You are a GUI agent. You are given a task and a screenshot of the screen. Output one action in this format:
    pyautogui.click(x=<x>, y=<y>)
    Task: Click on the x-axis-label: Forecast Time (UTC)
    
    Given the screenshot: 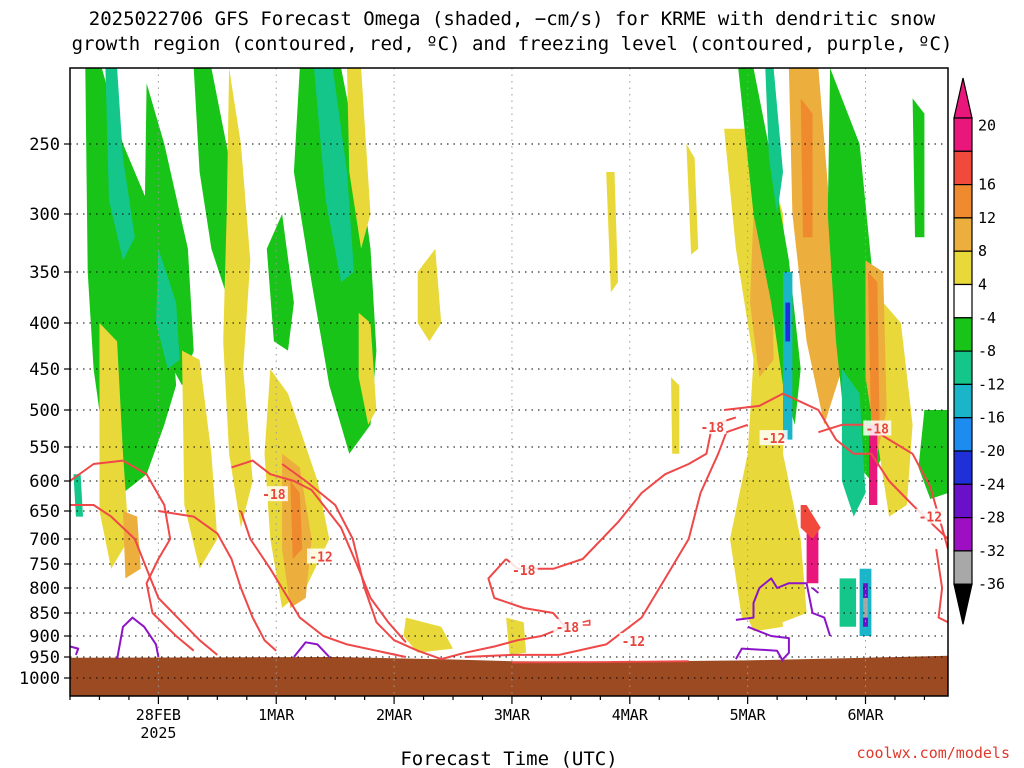 What is the action you would take?
    pyautogui.click(x=508, y=758)
    